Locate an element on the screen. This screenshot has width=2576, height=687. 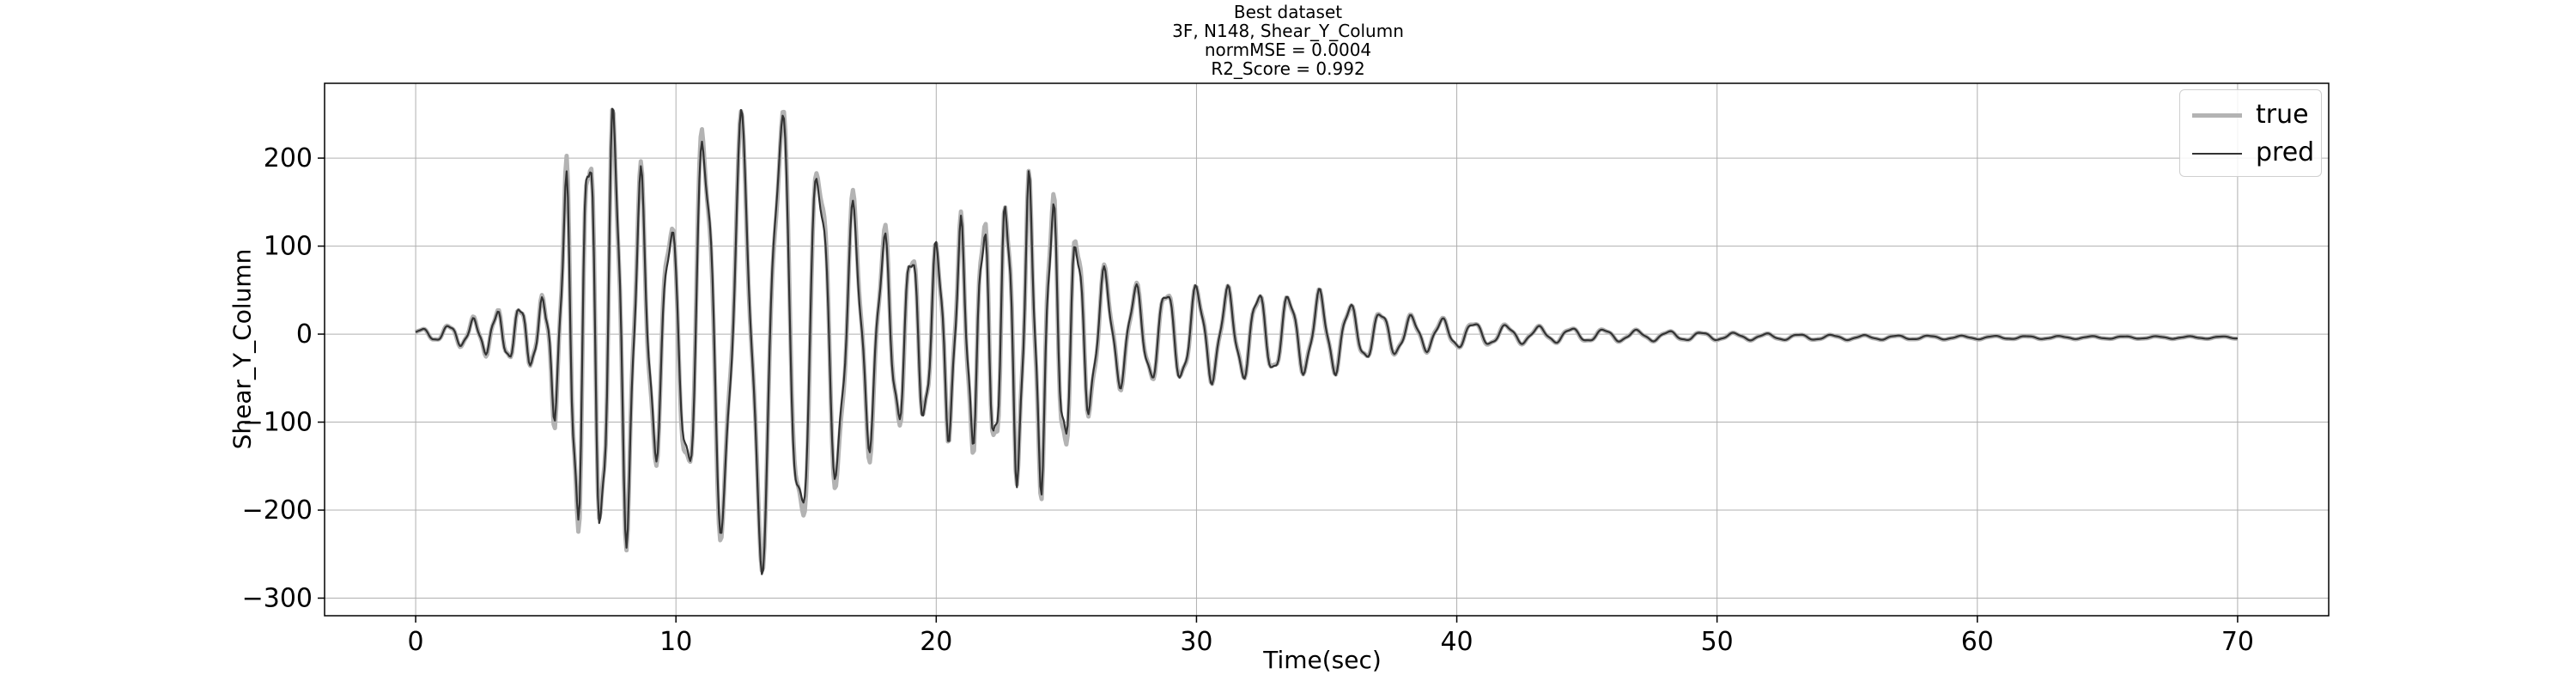
legend-swatch-pred is located at coordinates (2217, 154).